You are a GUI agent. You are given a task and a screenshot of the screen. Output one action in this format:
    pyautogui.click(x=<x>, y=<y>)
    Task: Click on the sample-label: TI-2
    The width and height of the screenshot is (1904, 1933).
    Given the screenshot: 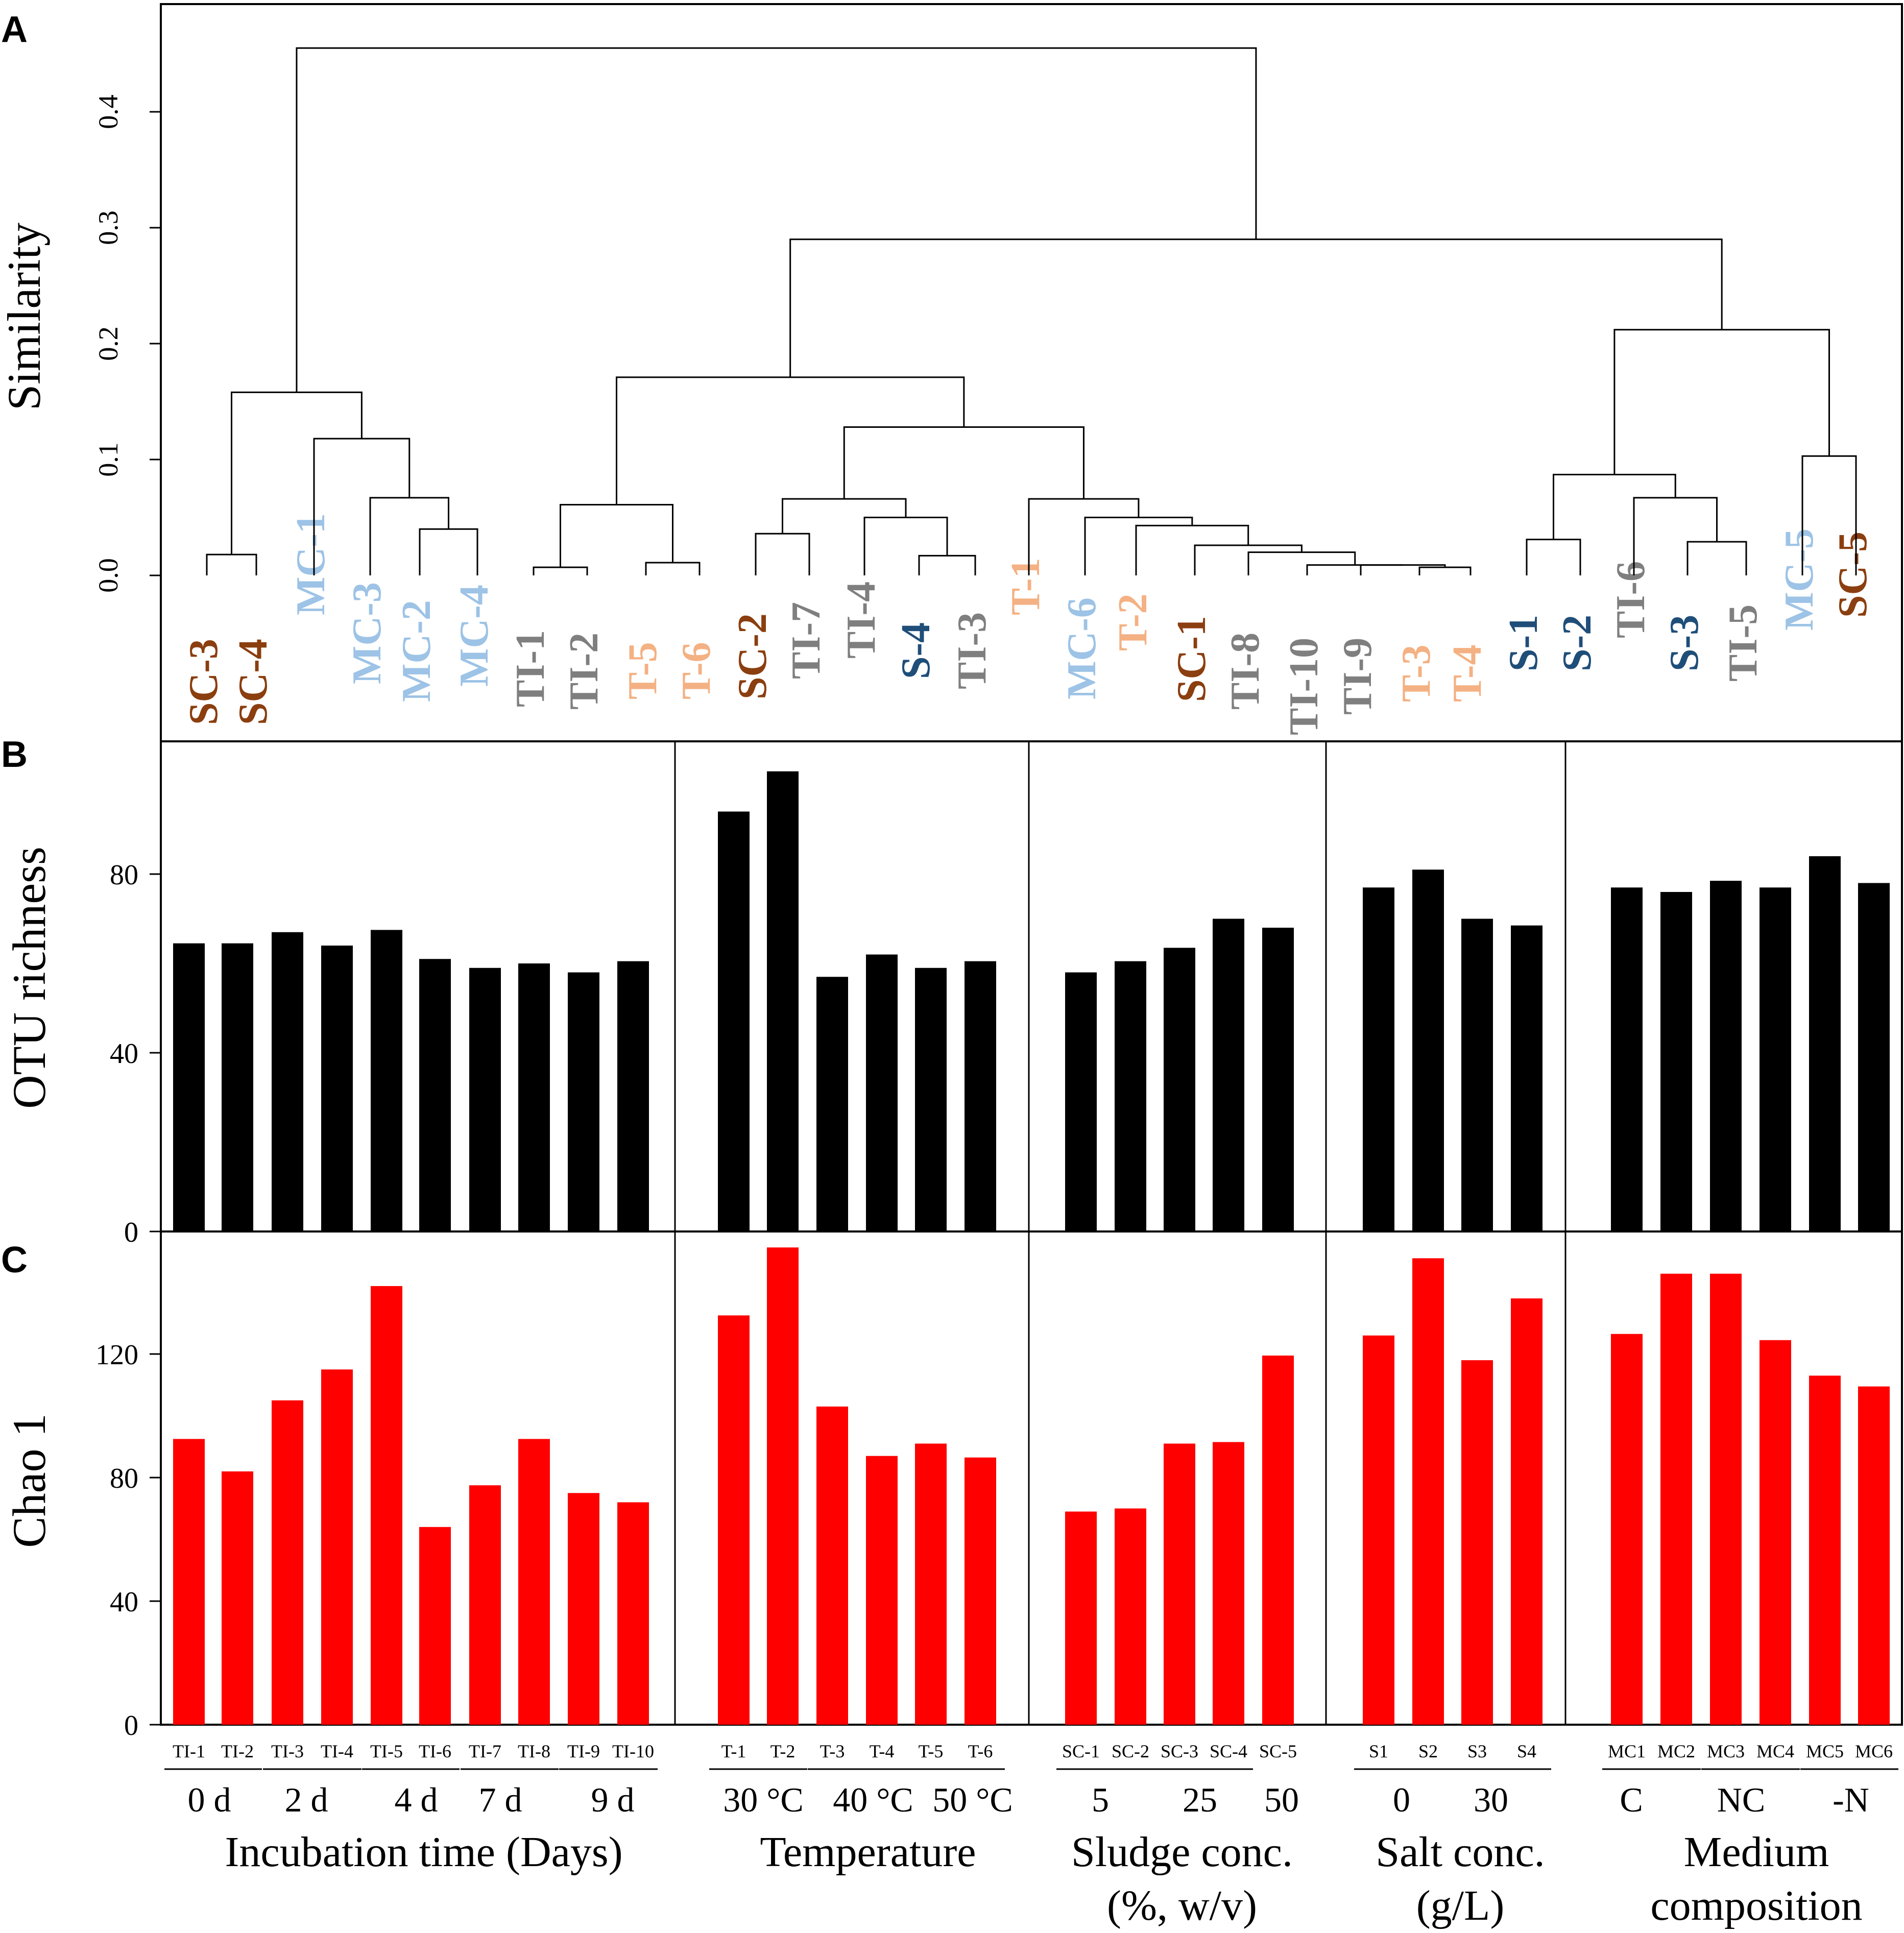 What is the action you would take?
    pyautogui.click(x=237, y=1751)
    